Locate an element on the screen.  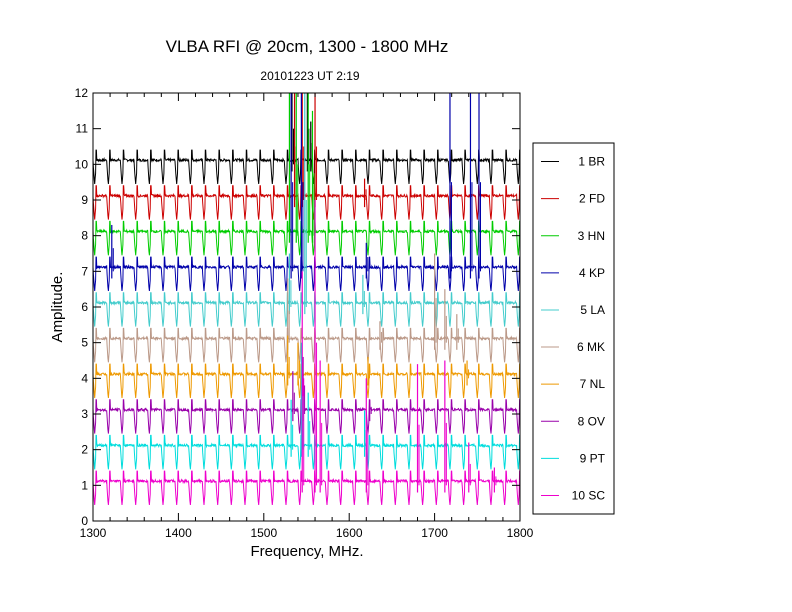
legend-label: 6 MK is located at coordinates (591, 347).